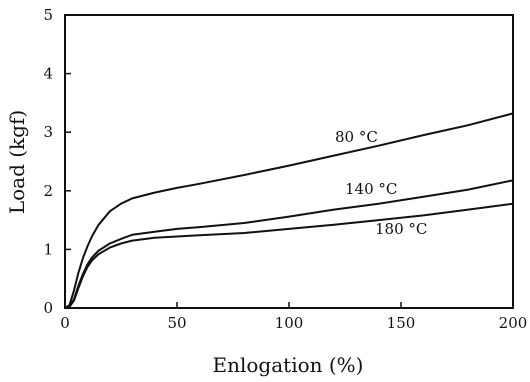  I want to click on y-tick-label: 3, so click(48, 132).